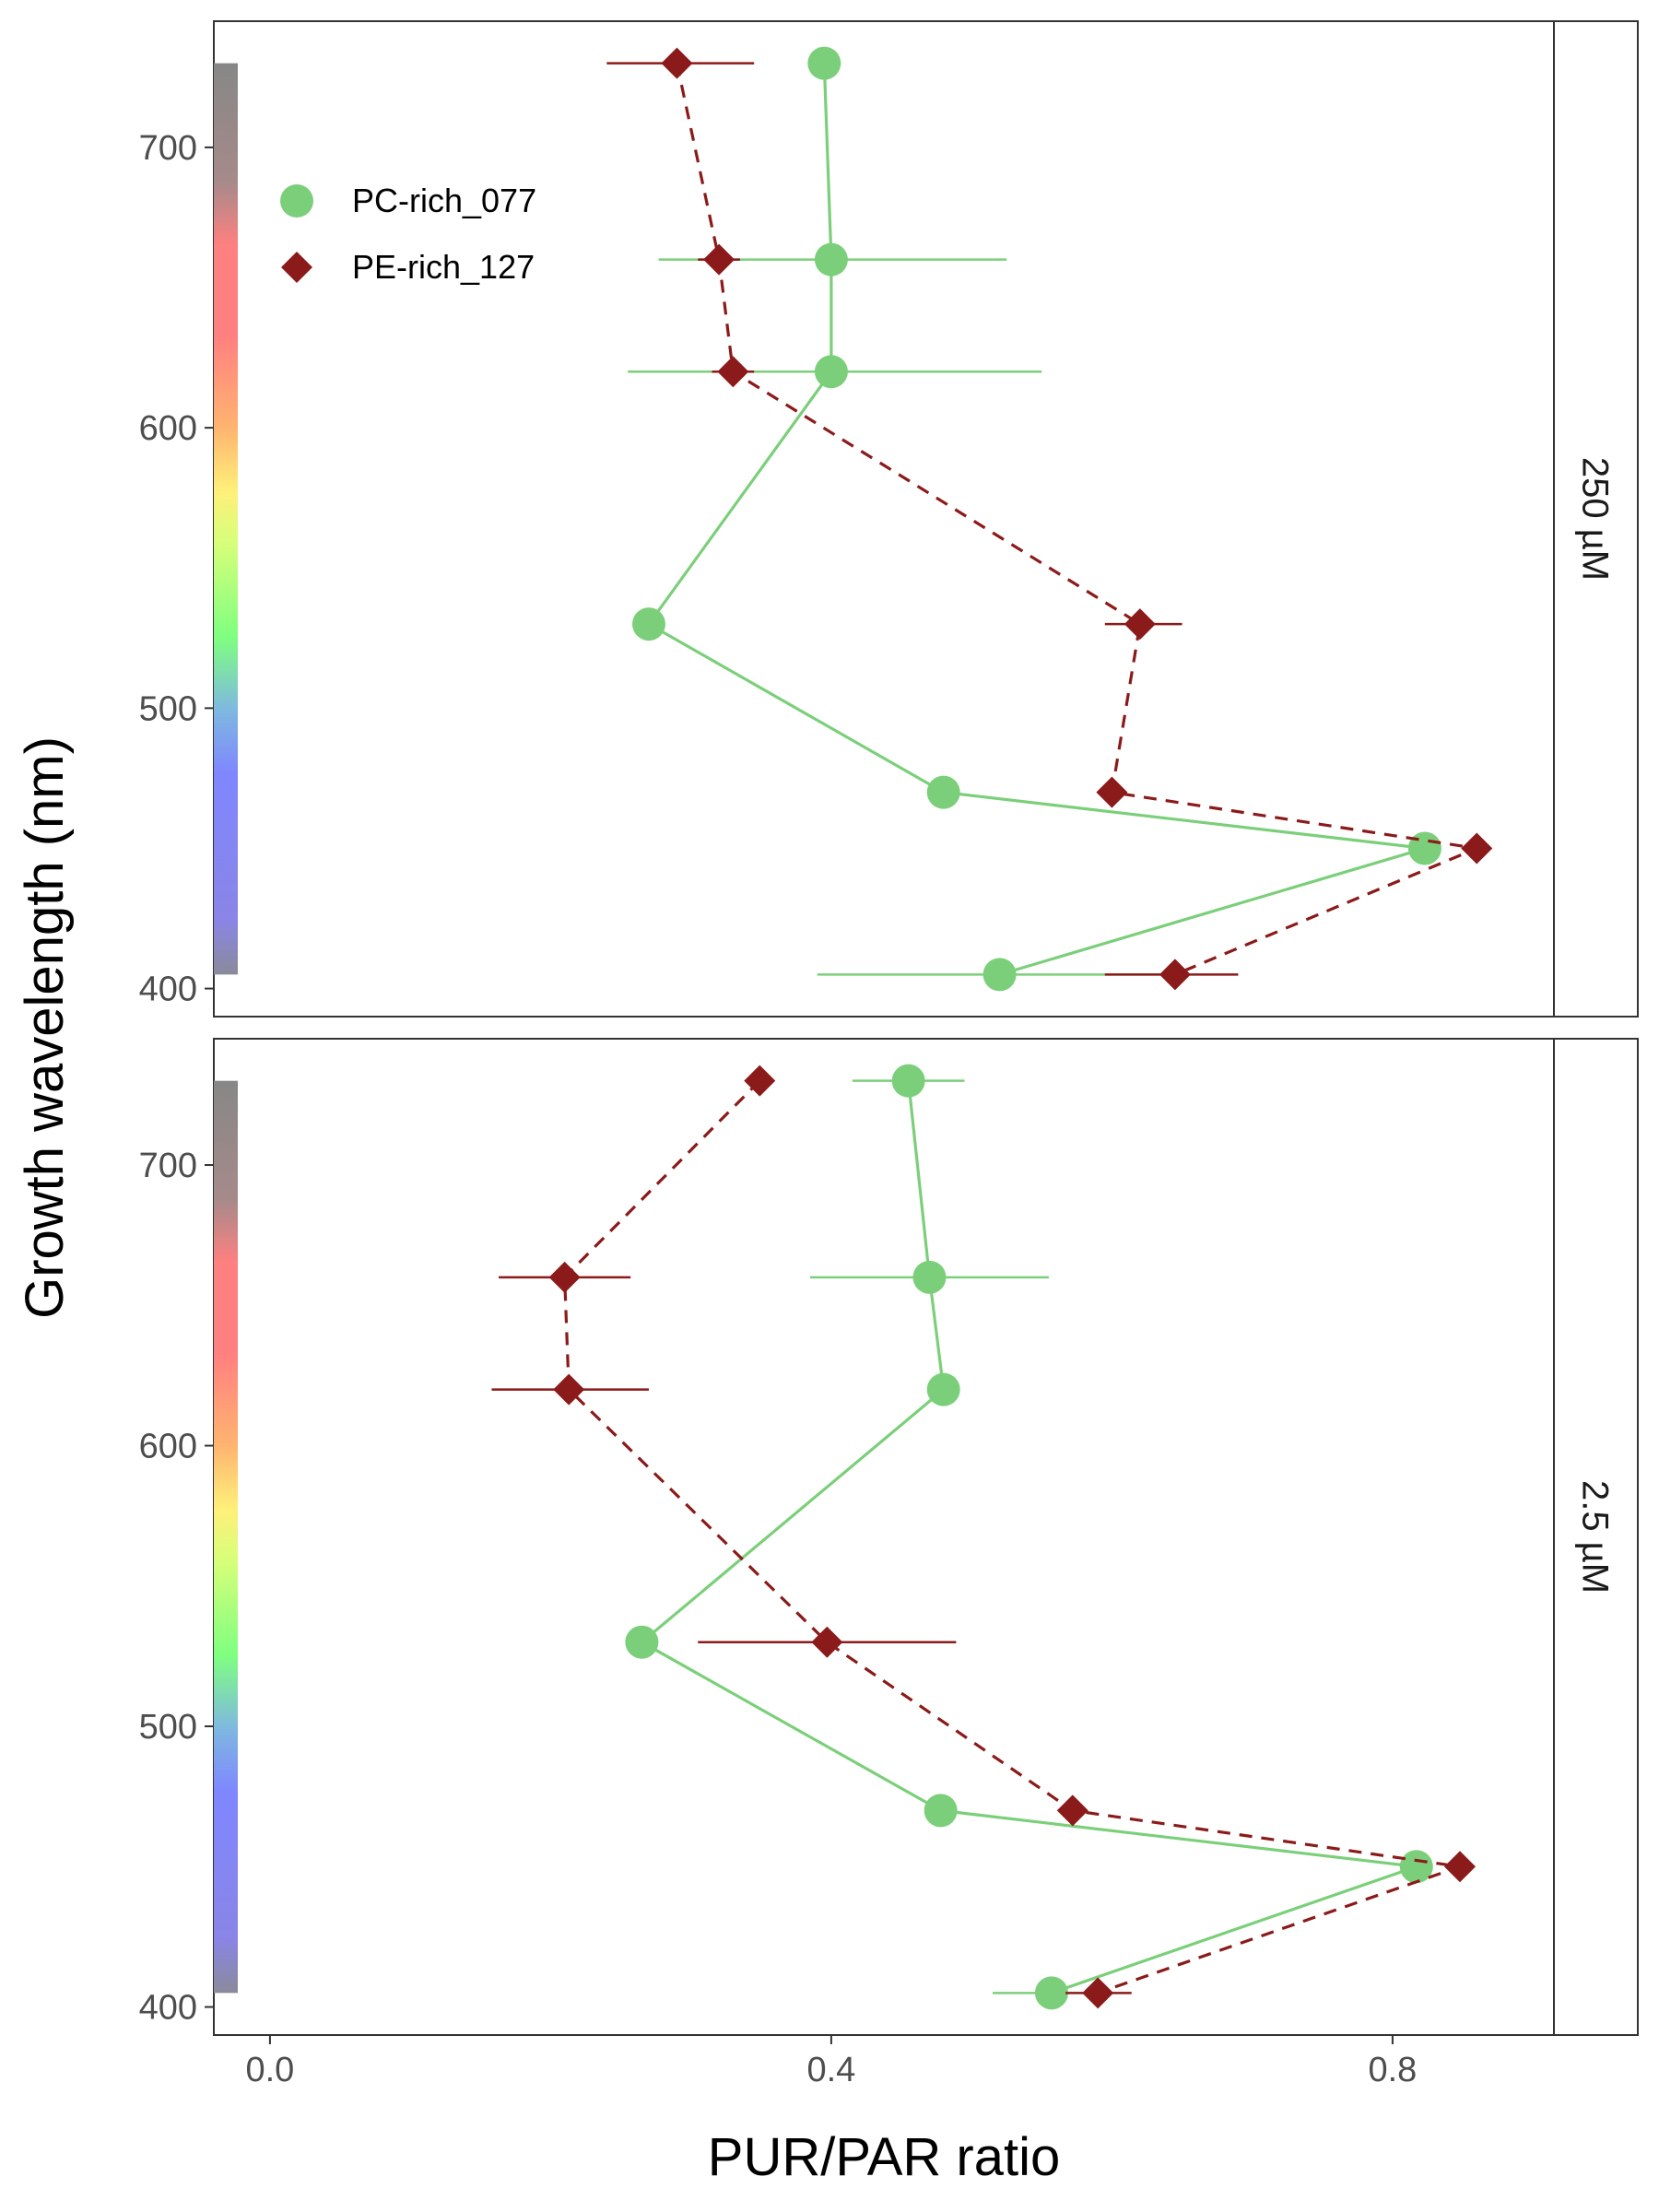 The height and width of the screenshot is (2212, 1659). Describe the element at coordinates (45, 1027) in the screenshot. I see `y-axis-title: Growth wavelength (nm)` at that location.